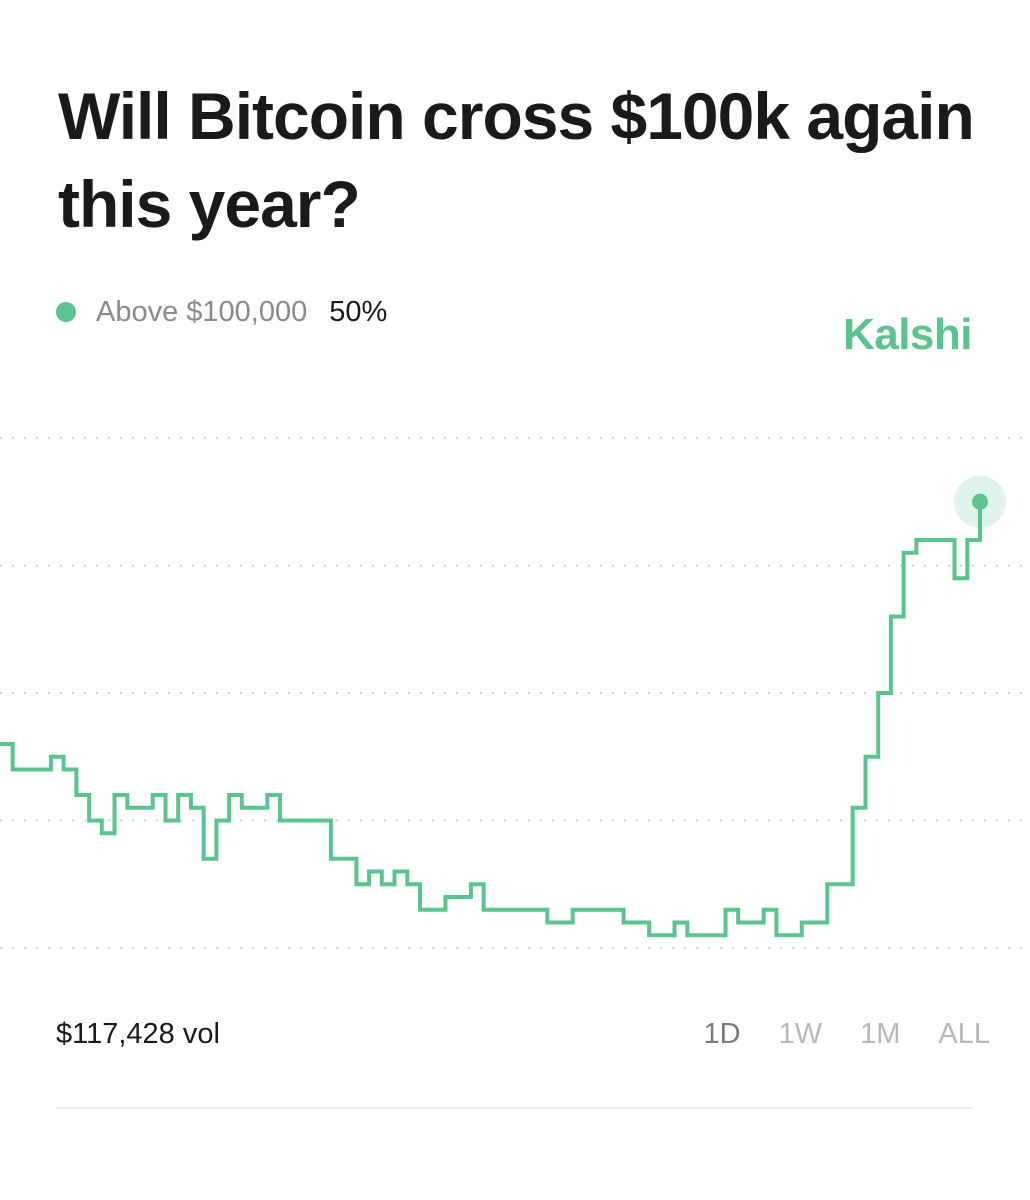 The width and height of the screenshot is (1030, 1200). What do you see at coordinates (980, 501) in the screenshot?
I see `end-marker-dot` at bounding box center [980, 501].